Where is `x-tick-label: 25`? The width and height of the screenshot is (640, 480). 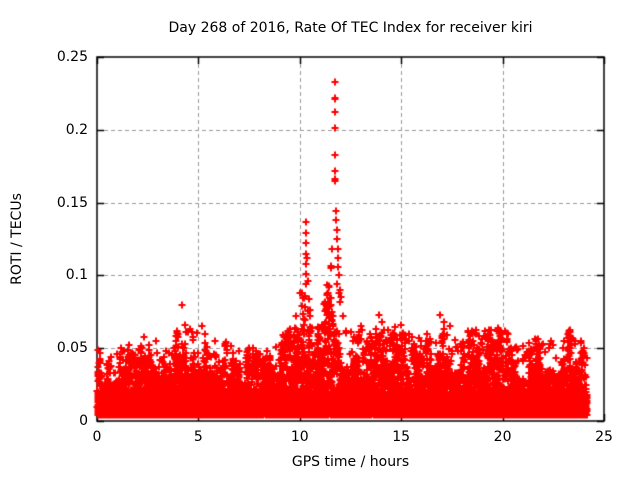
x-tick-label: 25 is located at coordinates (604, 437).